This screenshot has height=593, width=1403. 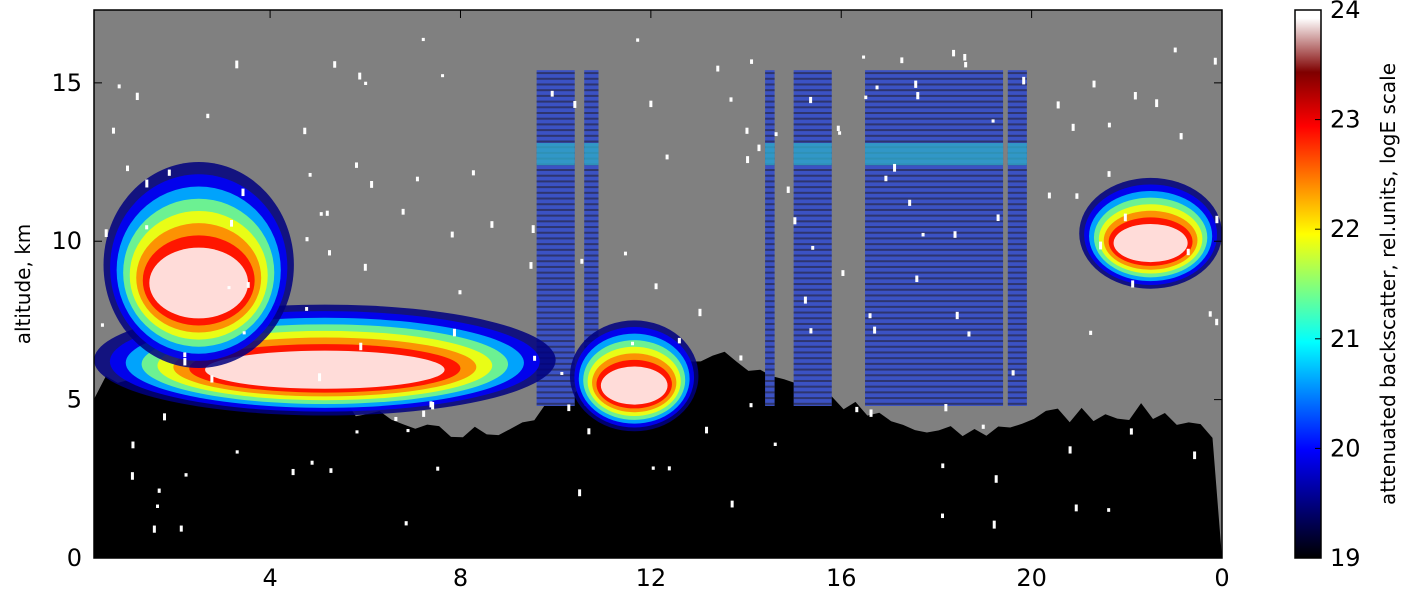 I want to click on colorbar-tick-label: 21, so click(x=1345, y=339).